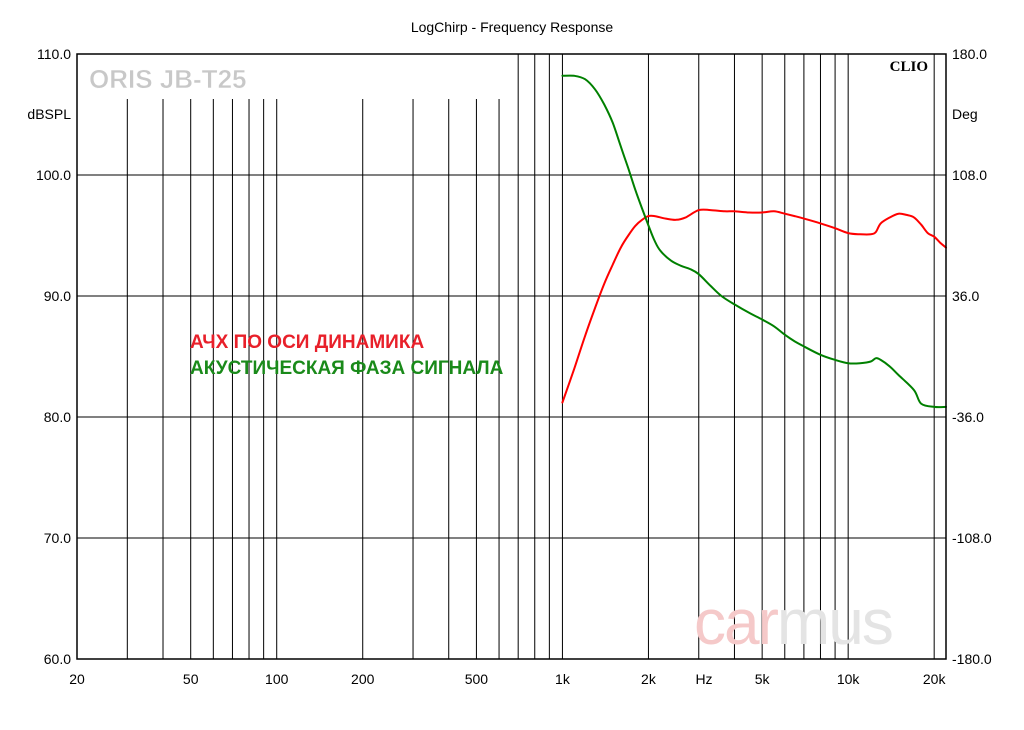  I want to click on y-right-tick-label: 180.0, so click(969, 54).